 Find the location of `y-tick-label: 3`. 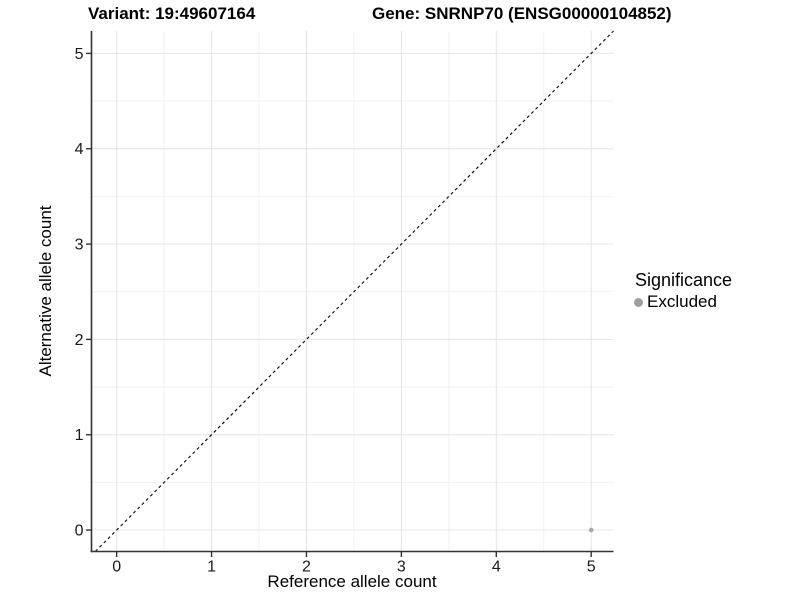

y-tick-label: 3 is located at coordinates (79, 245).